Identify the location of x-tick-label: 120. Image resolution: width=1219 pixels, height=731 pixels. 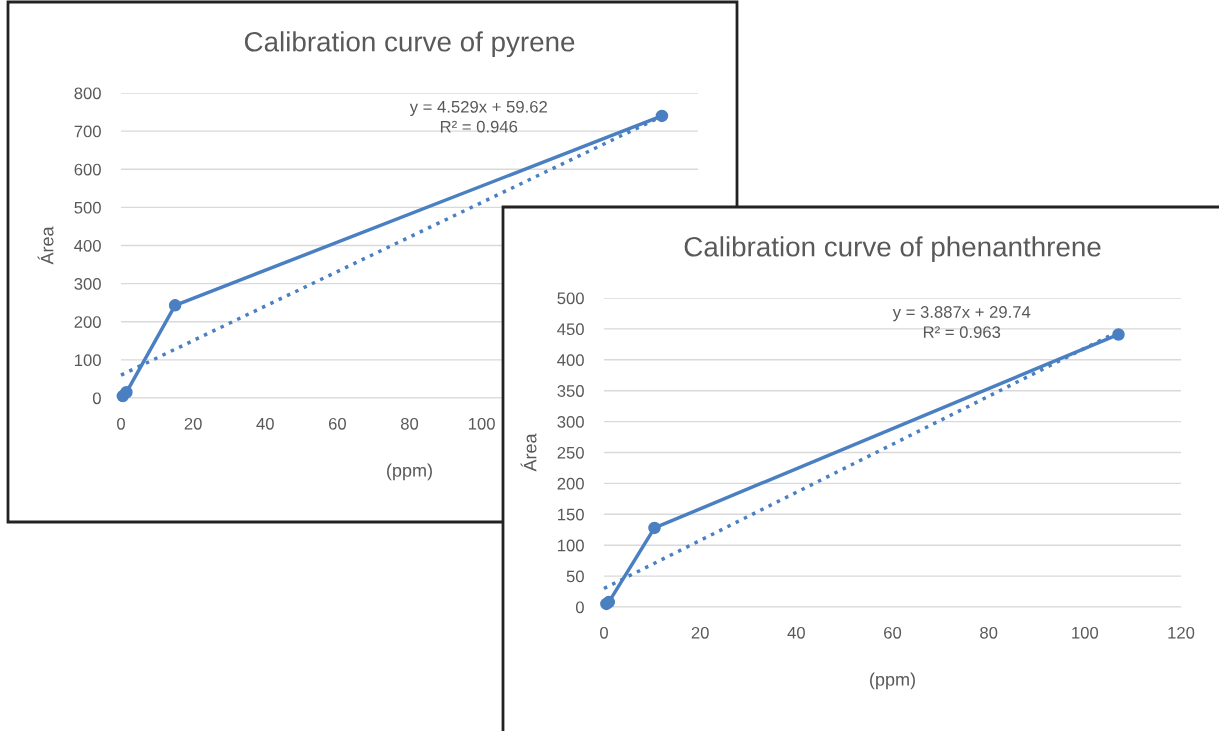
(1181, 632).